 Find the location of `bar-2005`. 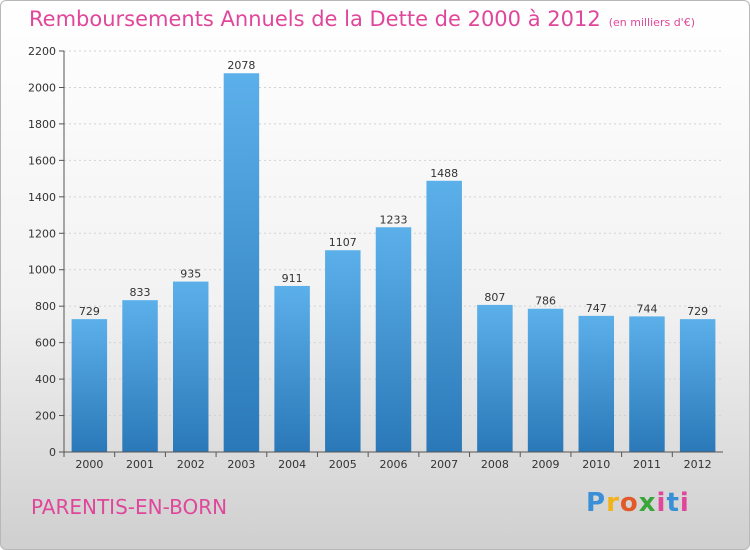

bar-2005 is located at coordinates (343, 351).